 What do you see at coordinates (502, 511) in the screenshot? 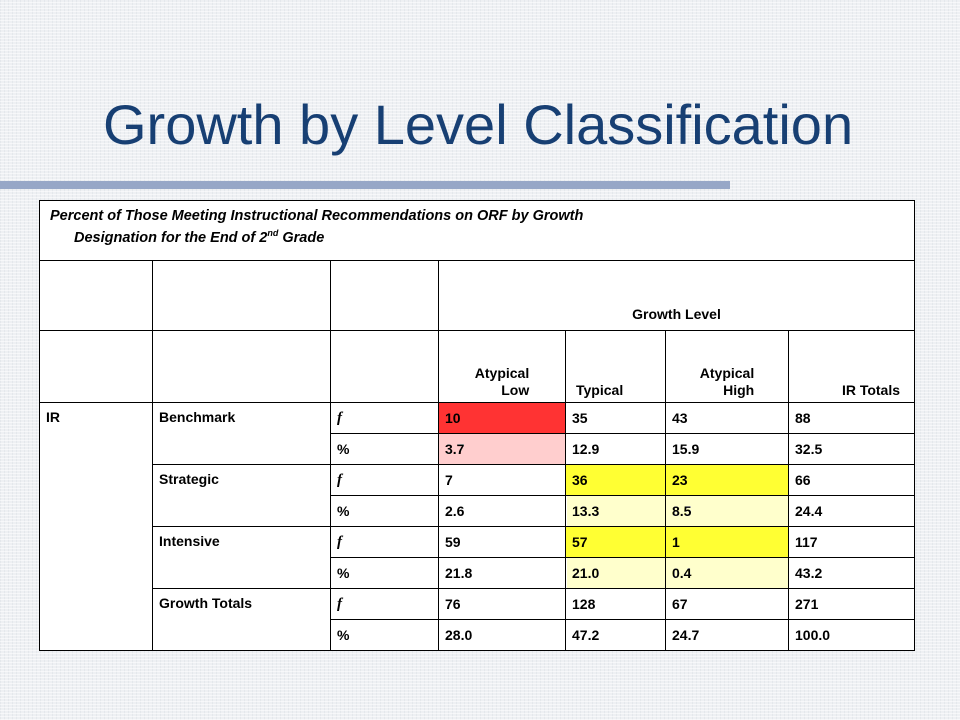
I see `table-cell: 2.6` at bounding box center [502, 511].